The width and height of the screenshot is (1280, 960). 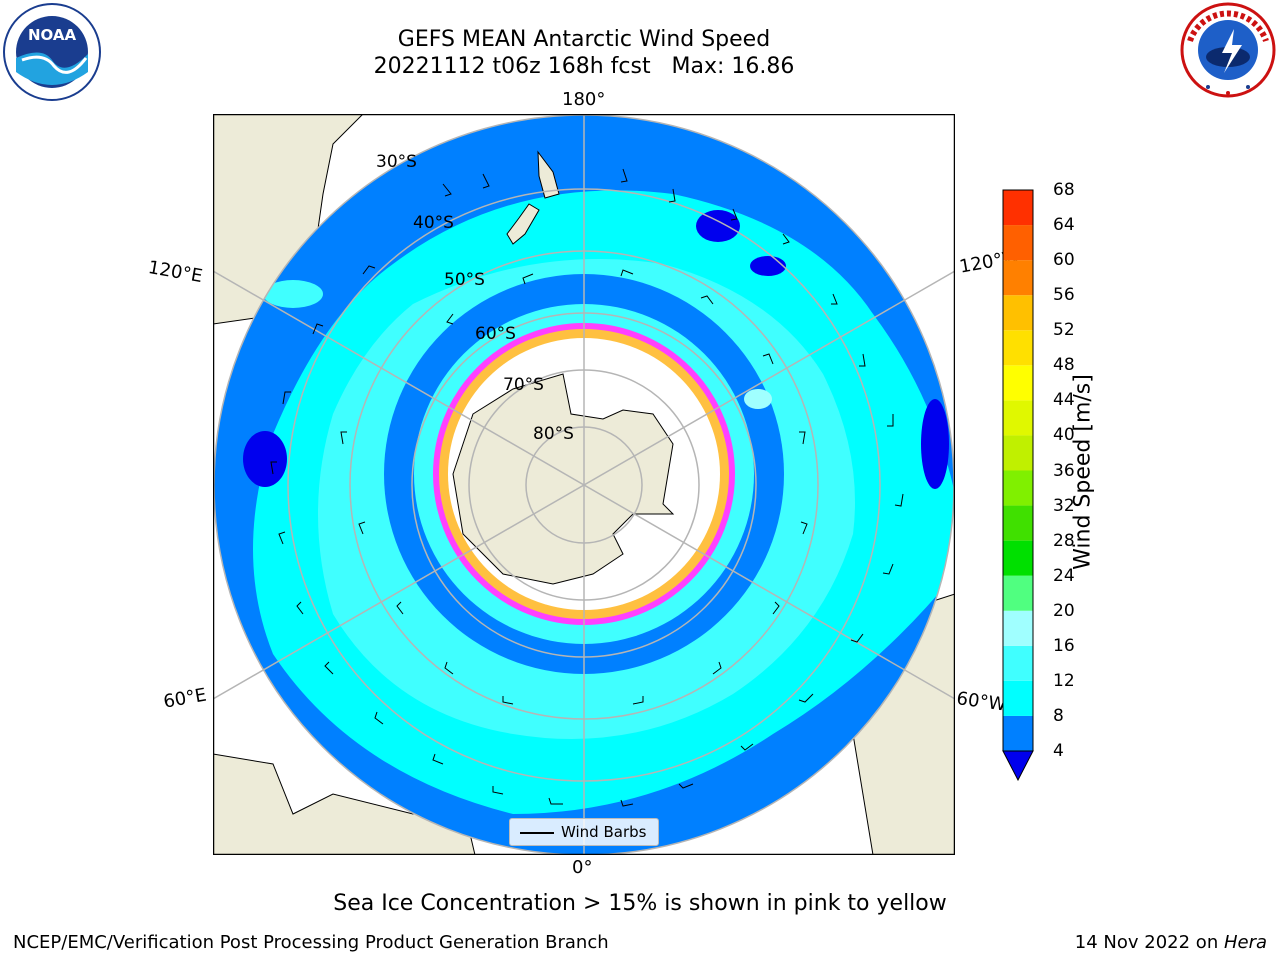 What do you see at coordinates (1064, 190) in the screenshot?
I see `colorbar-tick-label: 68` at bounding box center [1064, 190].